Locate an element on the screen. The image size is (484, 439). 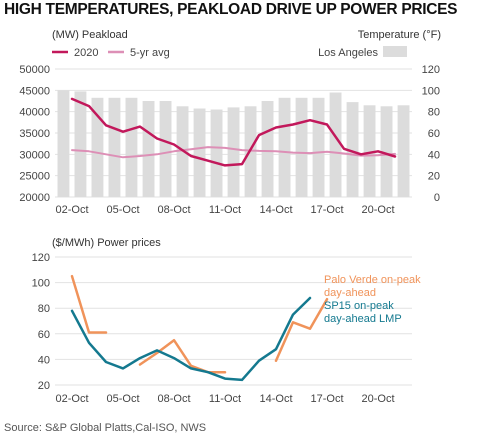
bottom-y-tick-labels: 120 100 80 60 40 20 is located at coordinates (41, 322).